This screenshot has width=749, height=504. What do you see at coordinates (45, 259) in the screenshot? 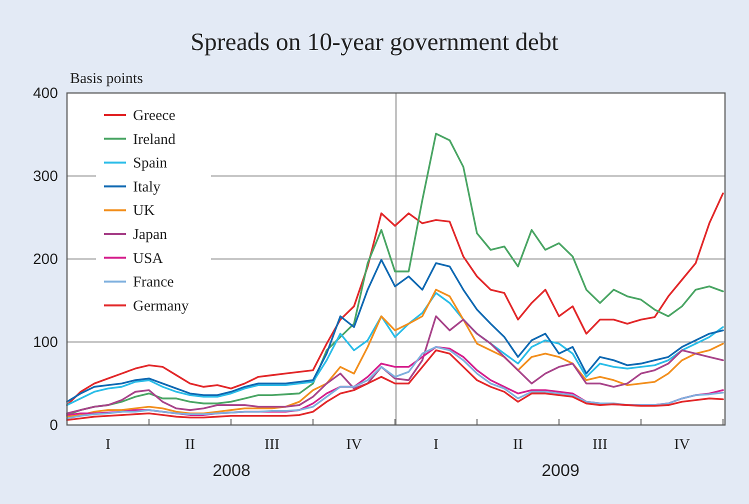
I see `y-tick-label: 200` at bounding box center [45, 259].